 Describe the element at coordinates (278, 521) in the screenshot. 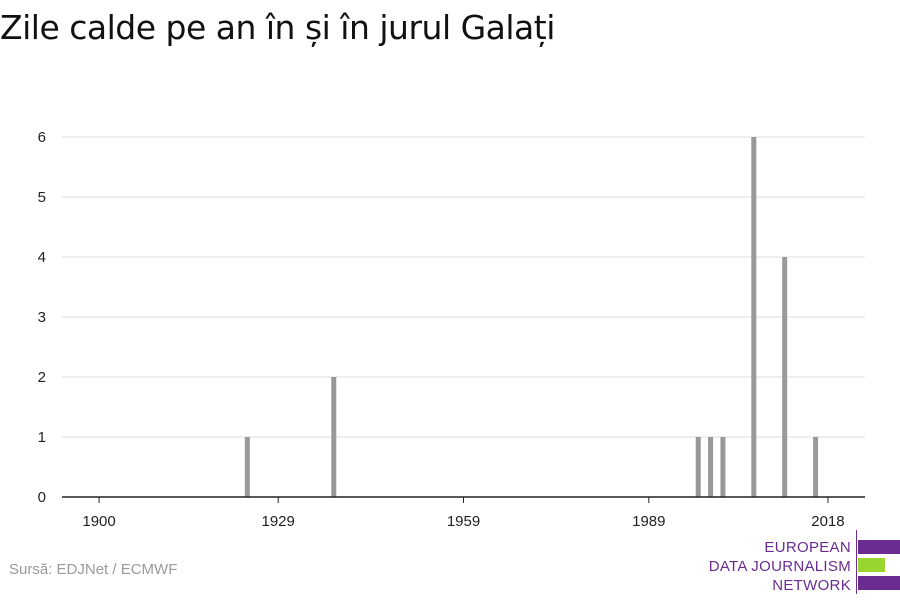

I see `x-tick-label: 1929` at that location.